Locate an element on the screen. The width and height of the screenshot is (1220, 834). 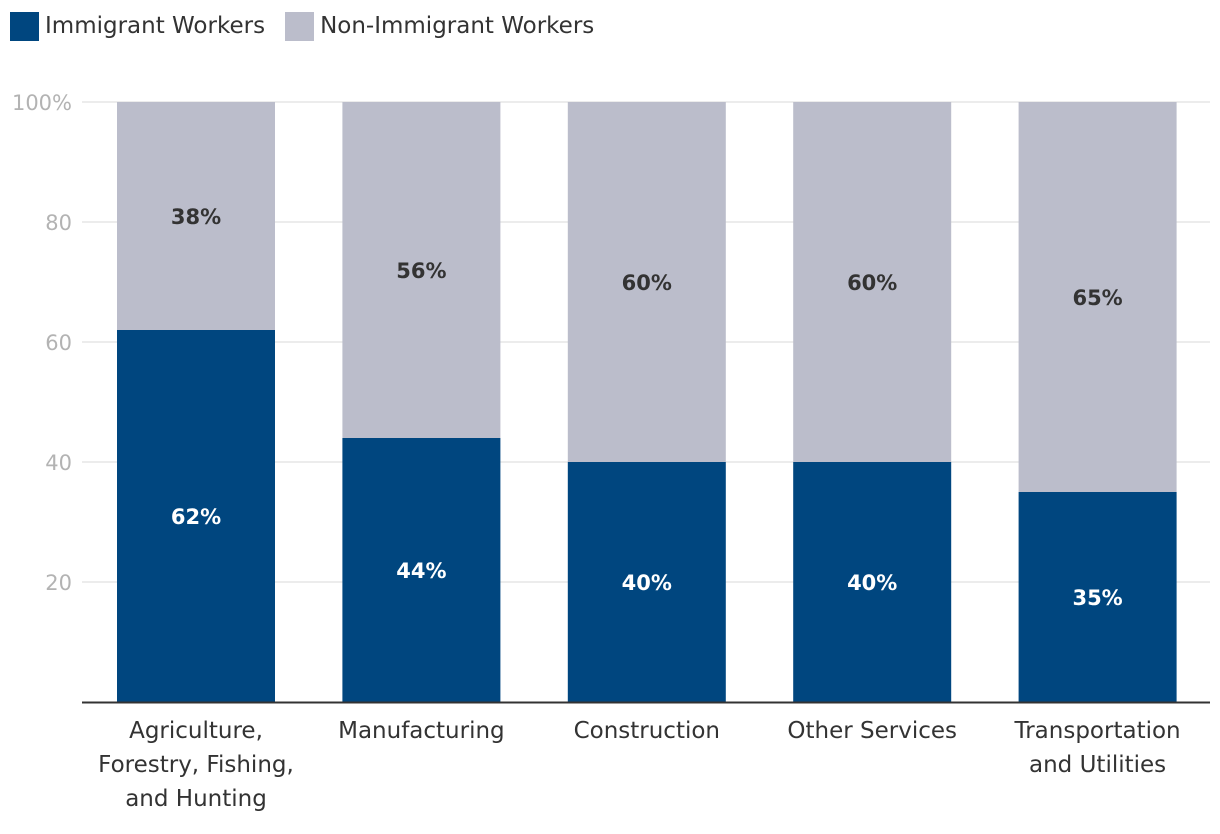
legend-item-immigrant: Immigrant Workers is located at coordinates (138, 26).